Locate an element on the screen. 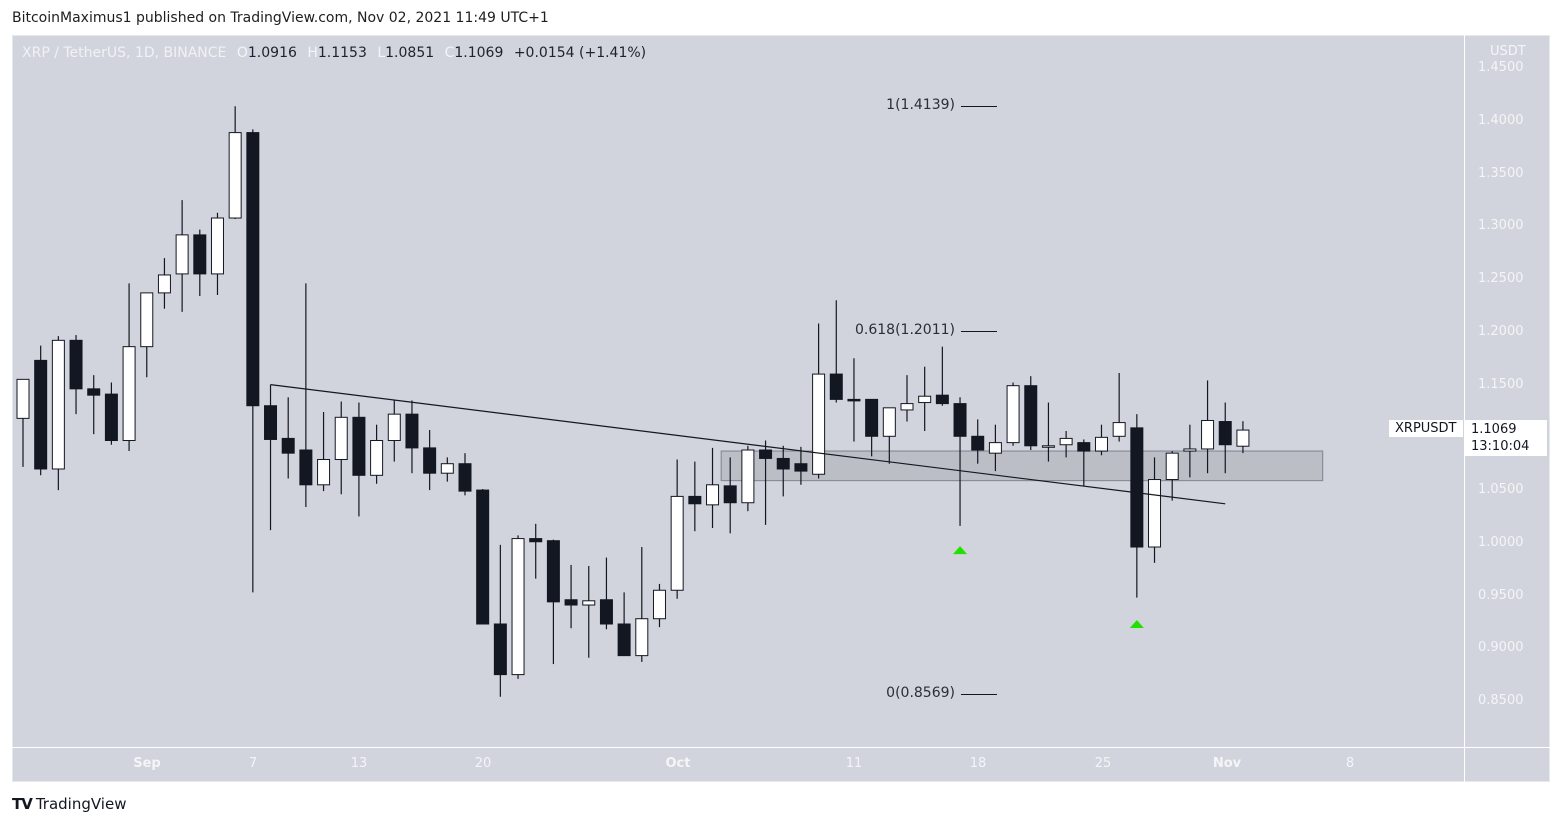 This screenshot has width=1562, height=826. fib-level-label: 1(1.4139) is located at coordinates (920, 105).